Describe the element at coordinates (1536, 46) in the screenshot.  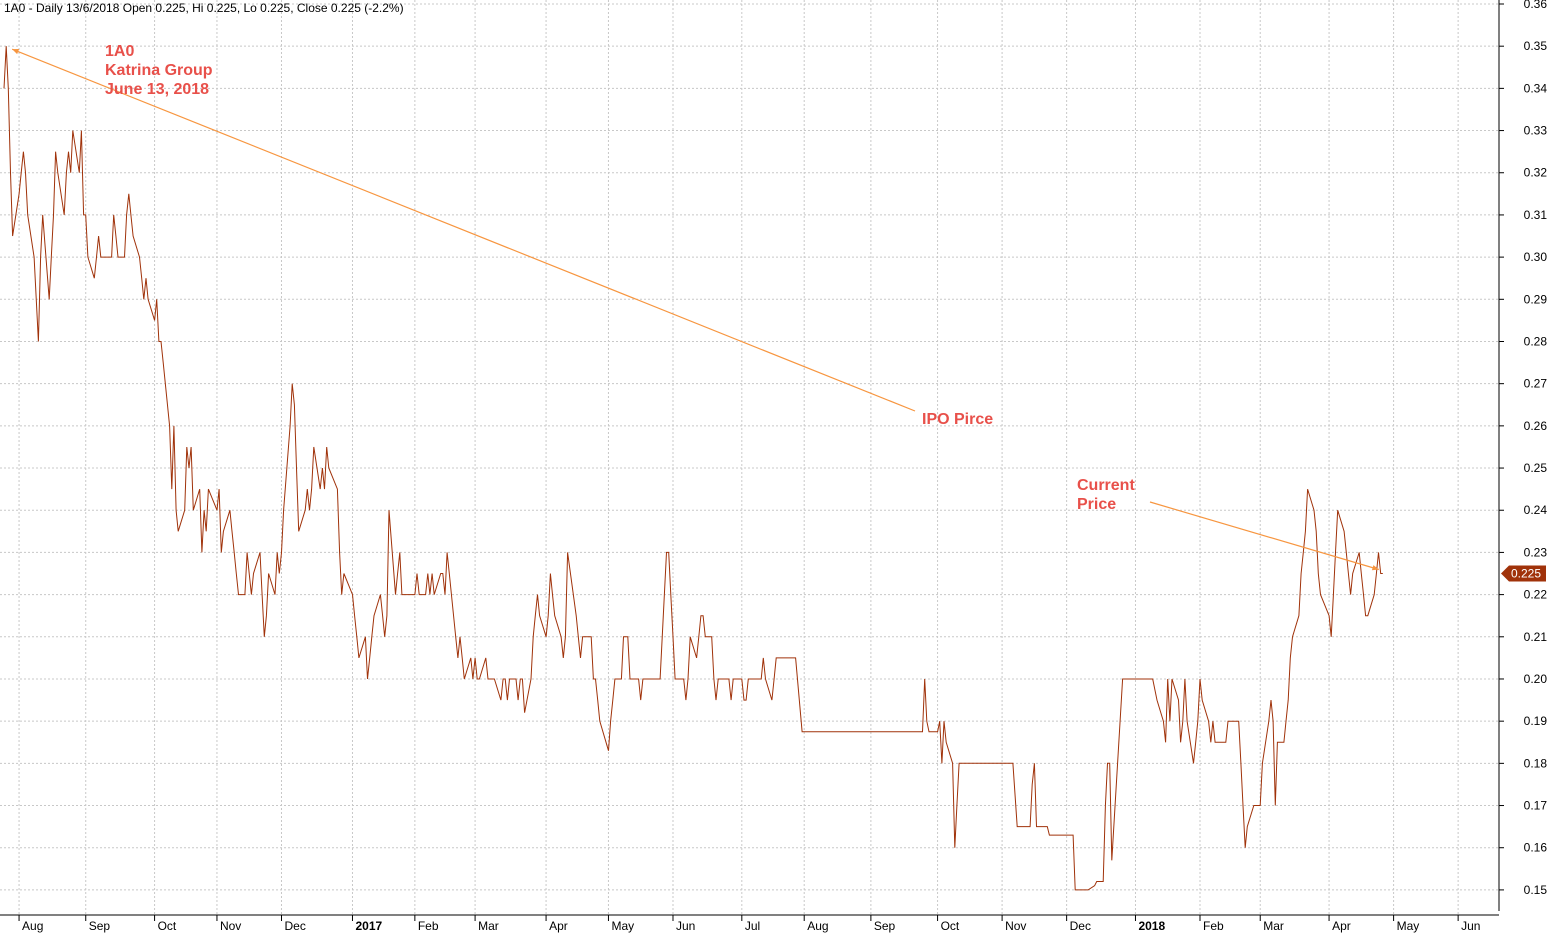
I see `y-tick-label: 0.35` at that location.